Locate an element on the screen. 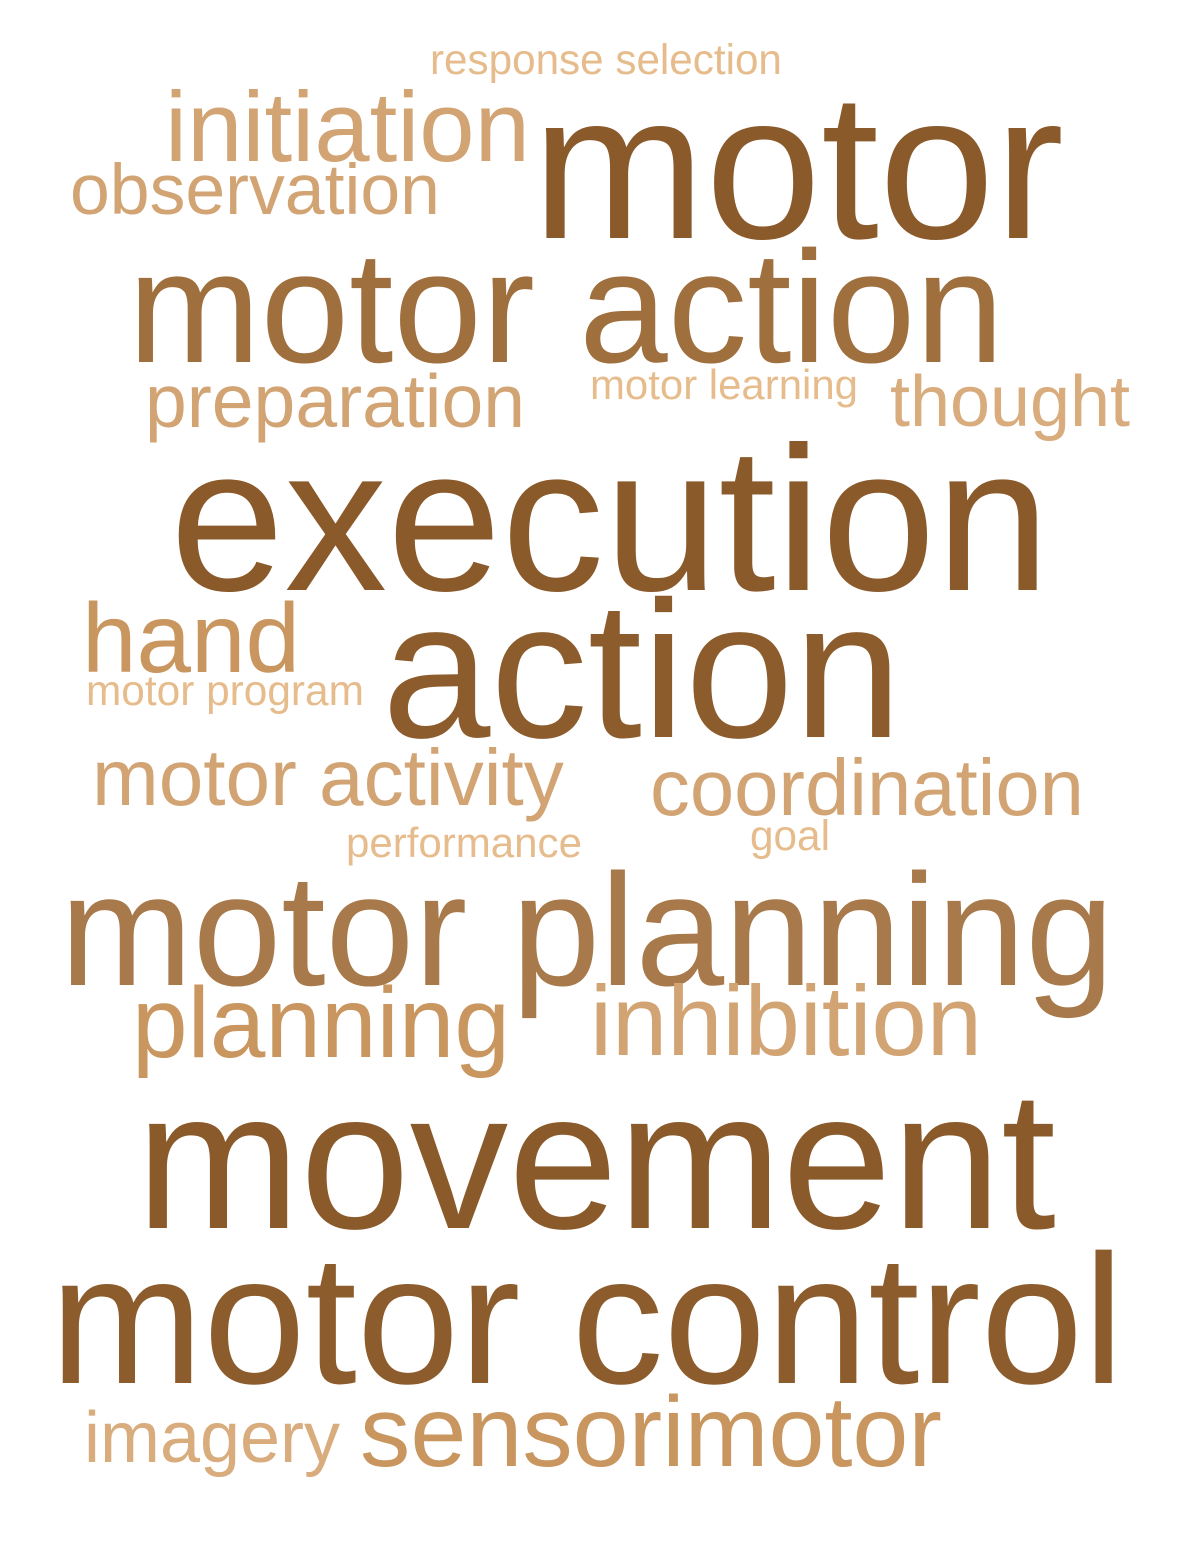 Image resolution: width=1178 pixels, height=1558 pixels. word-sensorimotor: sensorimotor is located at coordinates (651, 1431).